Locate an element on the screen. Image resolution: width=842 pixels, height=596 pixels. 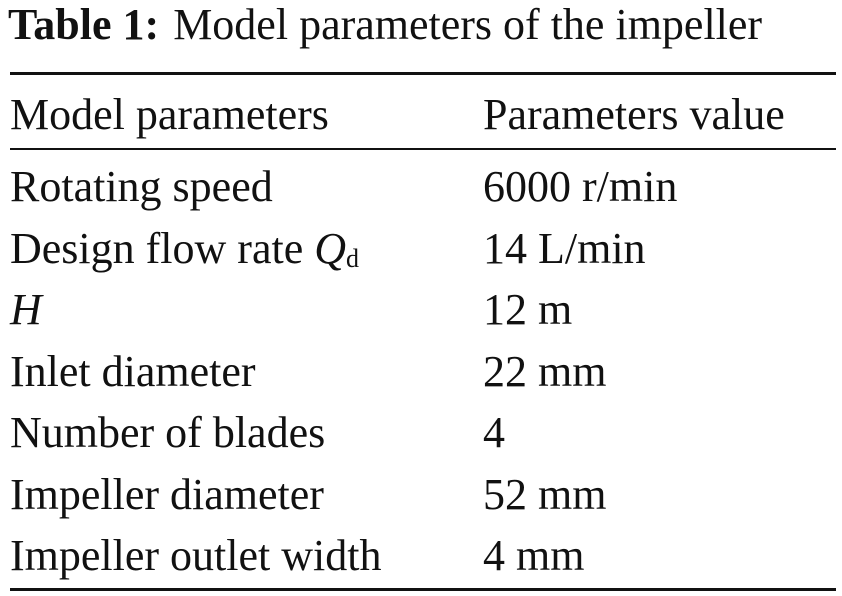
param-name: Number of blades is located at coordinates (168, 432).